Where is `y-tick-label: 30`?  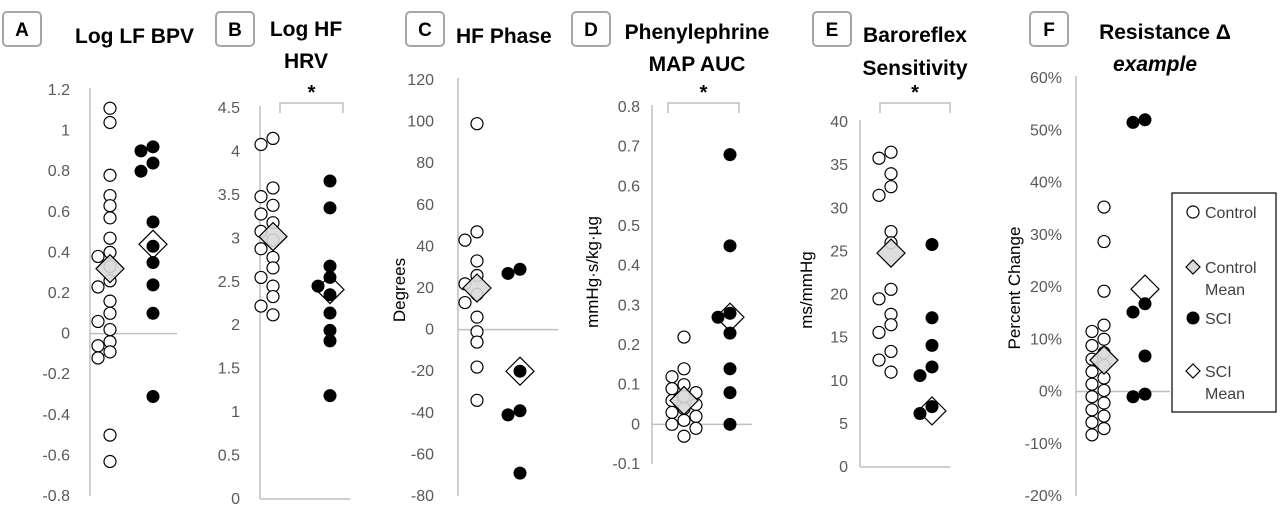
y-tick-label: 30 is located at coordinates (839, 208).